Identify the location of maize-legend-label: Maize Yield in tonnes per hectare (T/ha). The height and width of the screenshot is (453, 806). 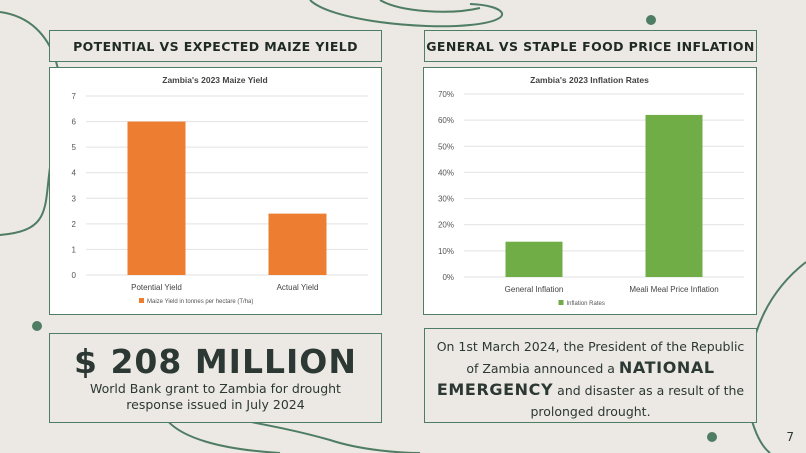
(200, 302).